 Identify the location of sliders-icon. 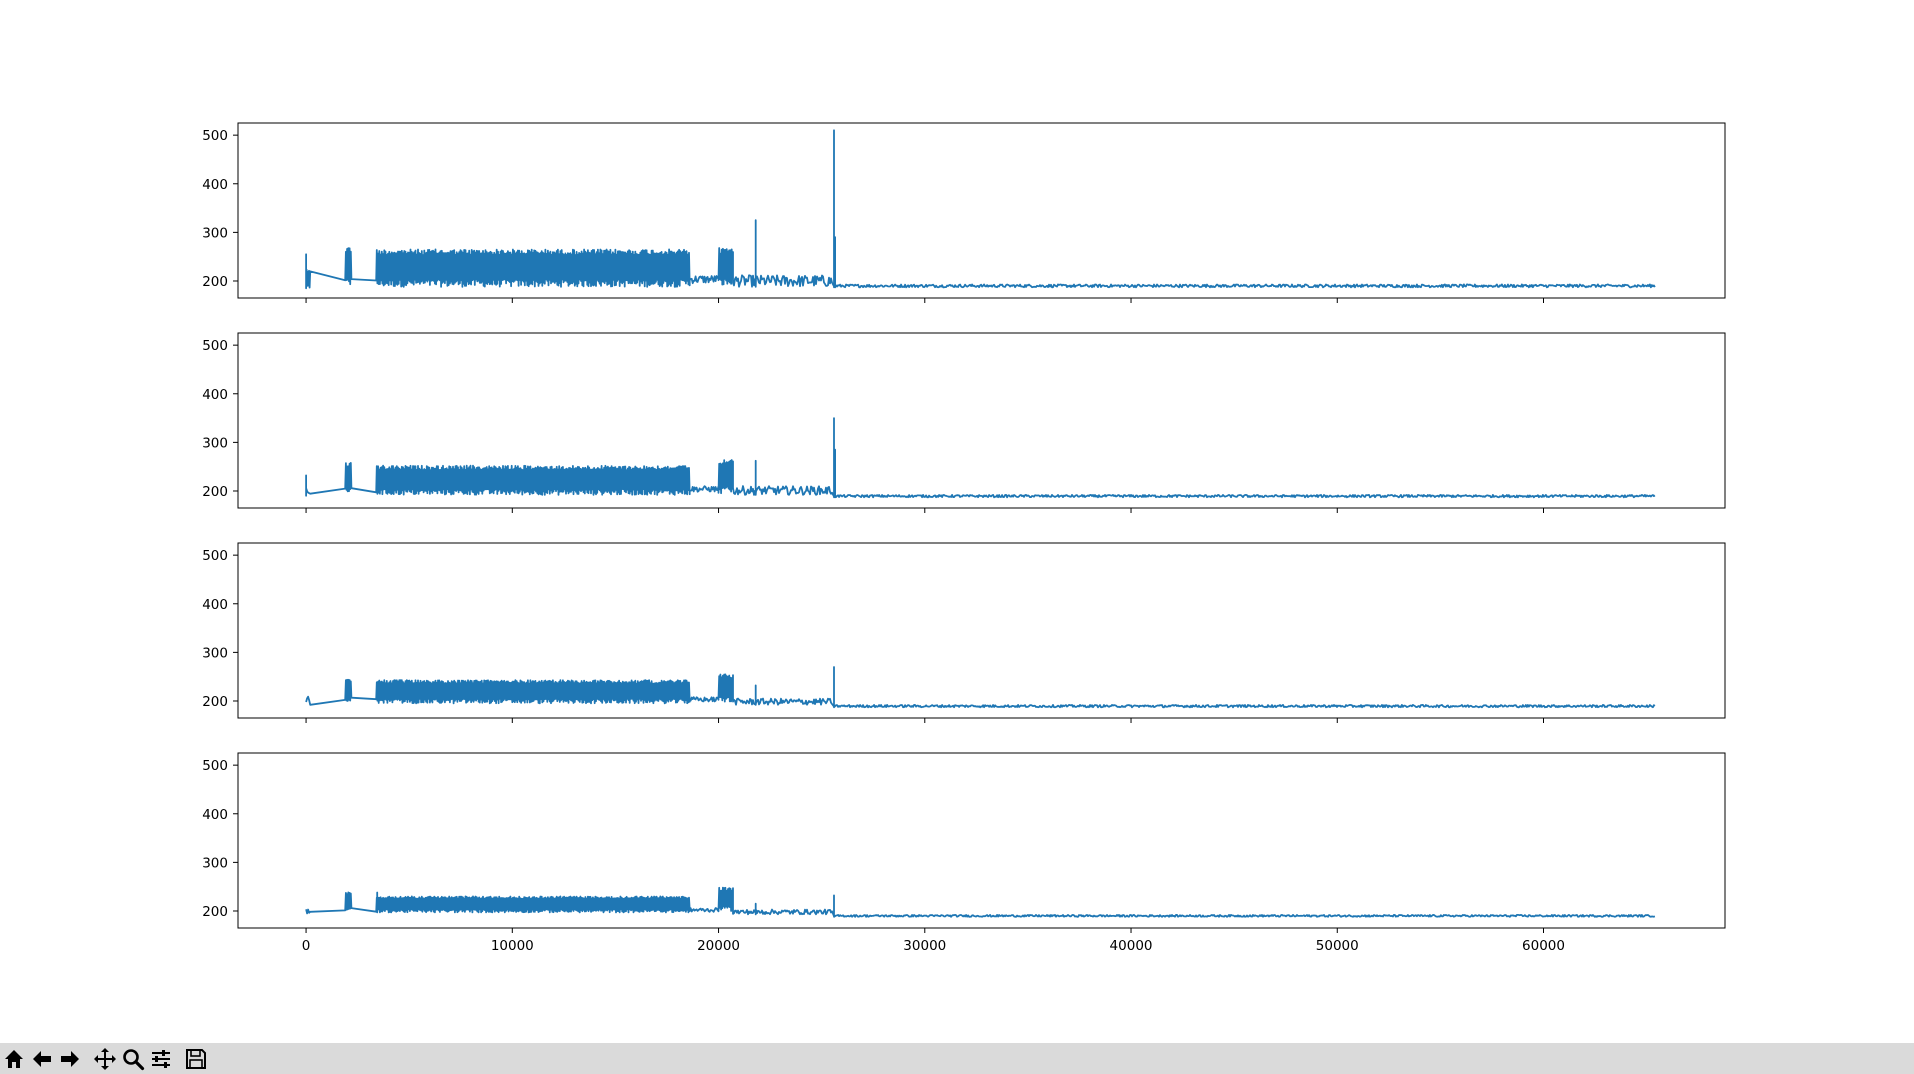
(161, 1058).